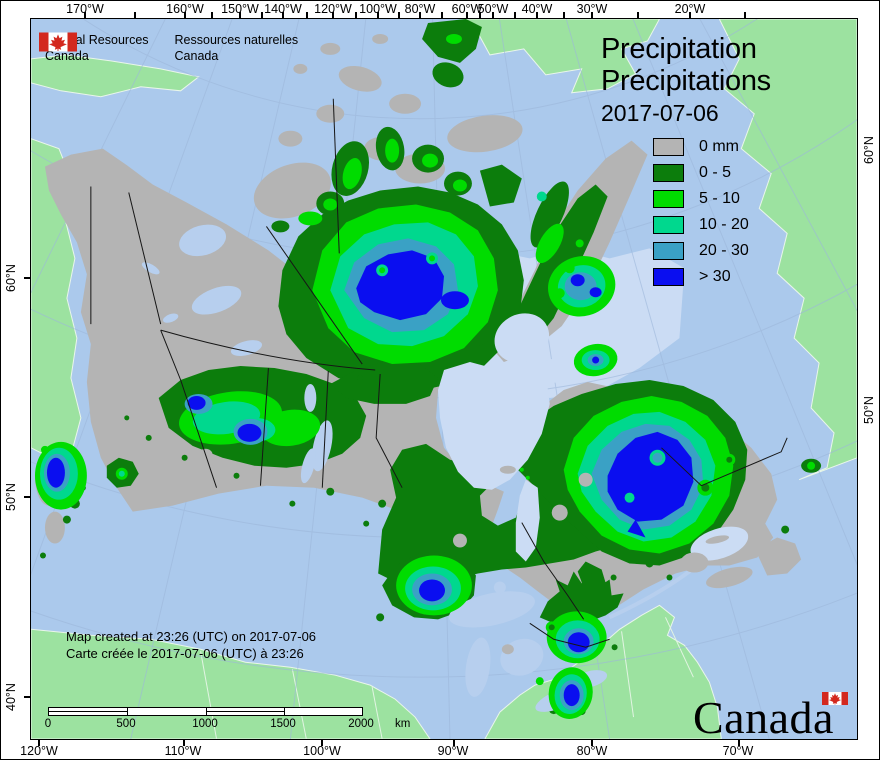 This screenshot has height=760, width=880. What do you see at coordinates (778, 556) in the screenshot?
I see `newfoundland` at bounding box center [778, 556].